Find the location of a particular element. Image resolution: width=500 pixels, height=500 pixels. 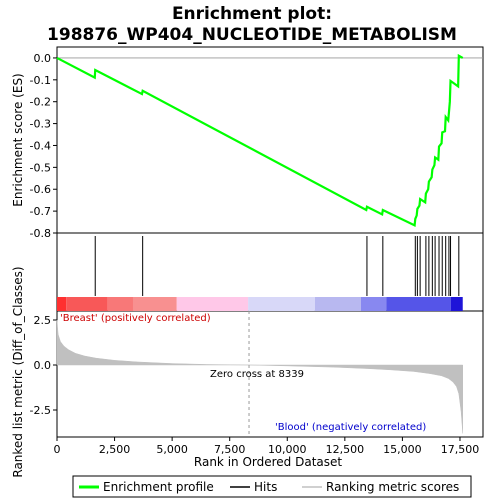

legend-enrichment-label: Enrichment profile is located at coordinates (158, 487).